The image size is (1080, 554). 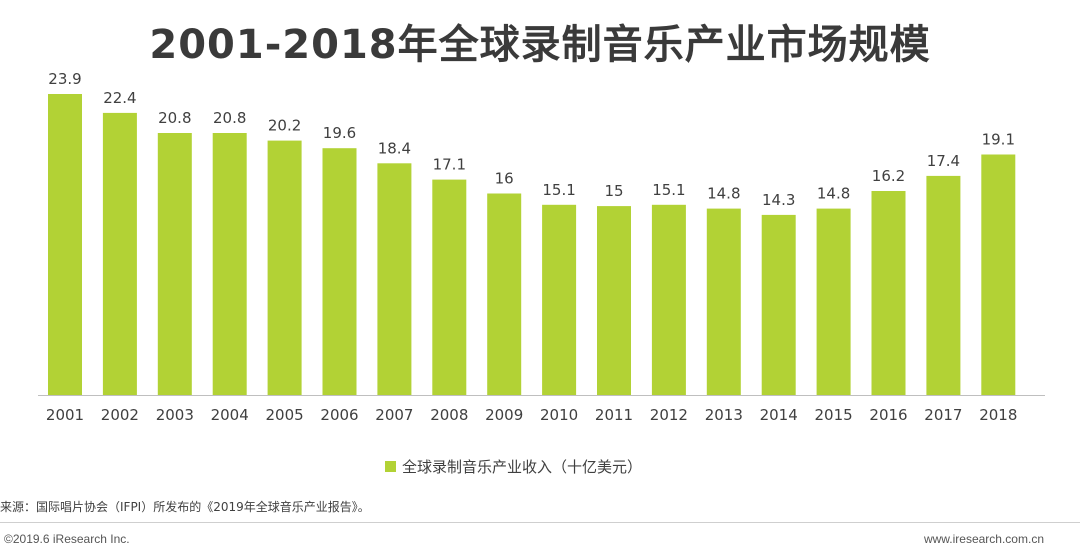 What do you see at coordinates (614, 300) in the screenshot?
I see `bar-2011` at bounding box center [614, 300].